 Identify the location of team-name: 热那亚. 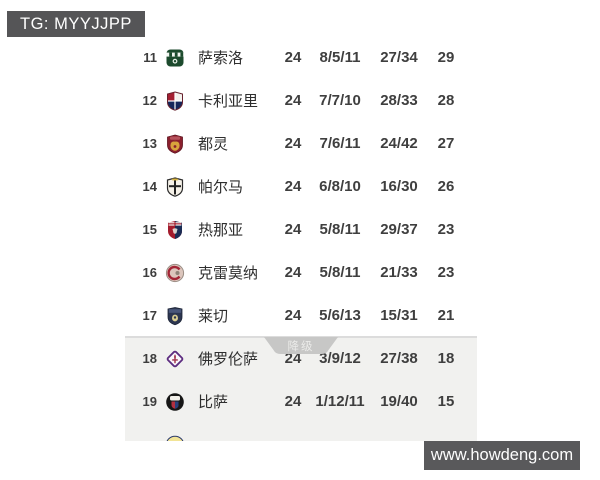
(221, 230).